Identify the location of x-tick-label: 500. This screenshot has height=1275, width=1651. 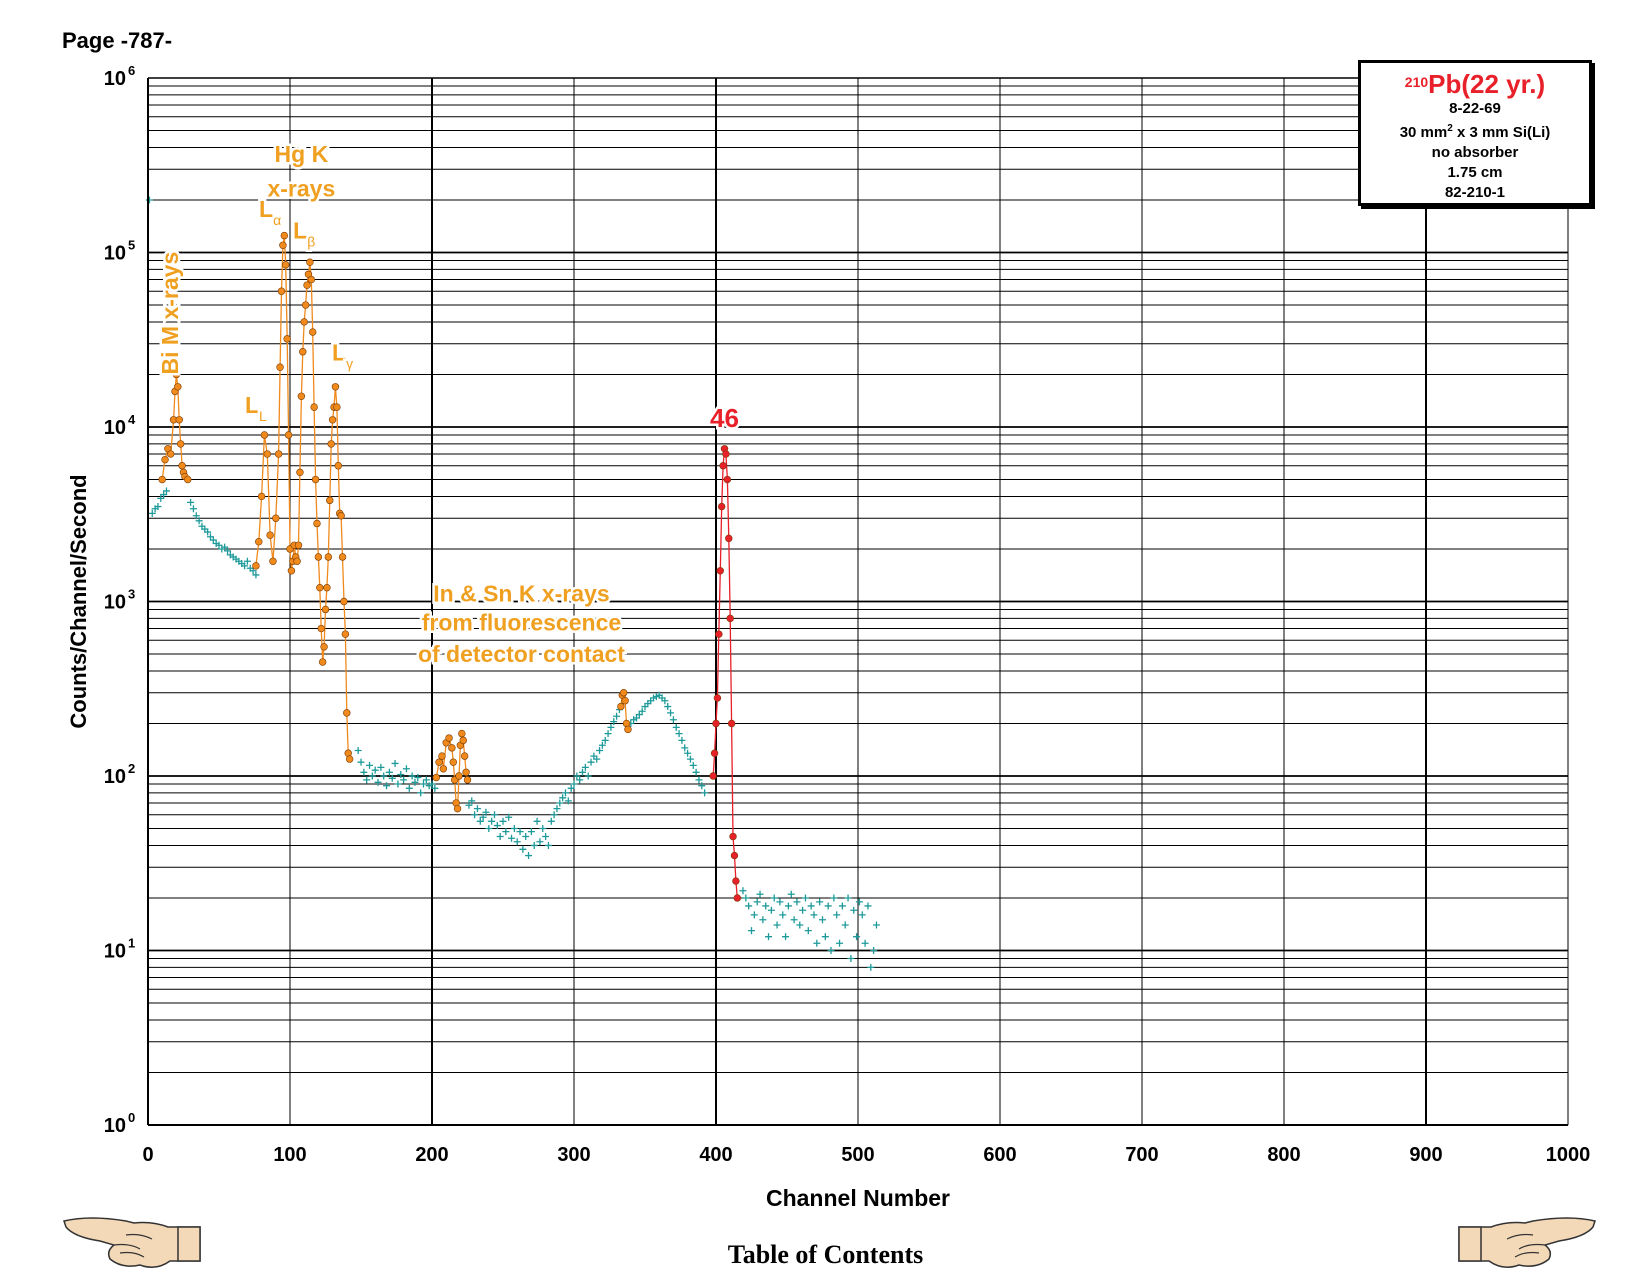
(857, 1155).